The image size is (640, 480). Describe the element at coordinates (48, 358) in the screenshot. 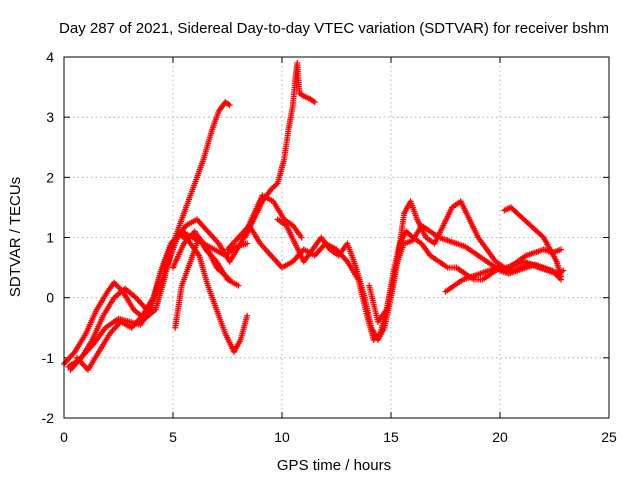

I see `y-tick-label: -1` at that location.